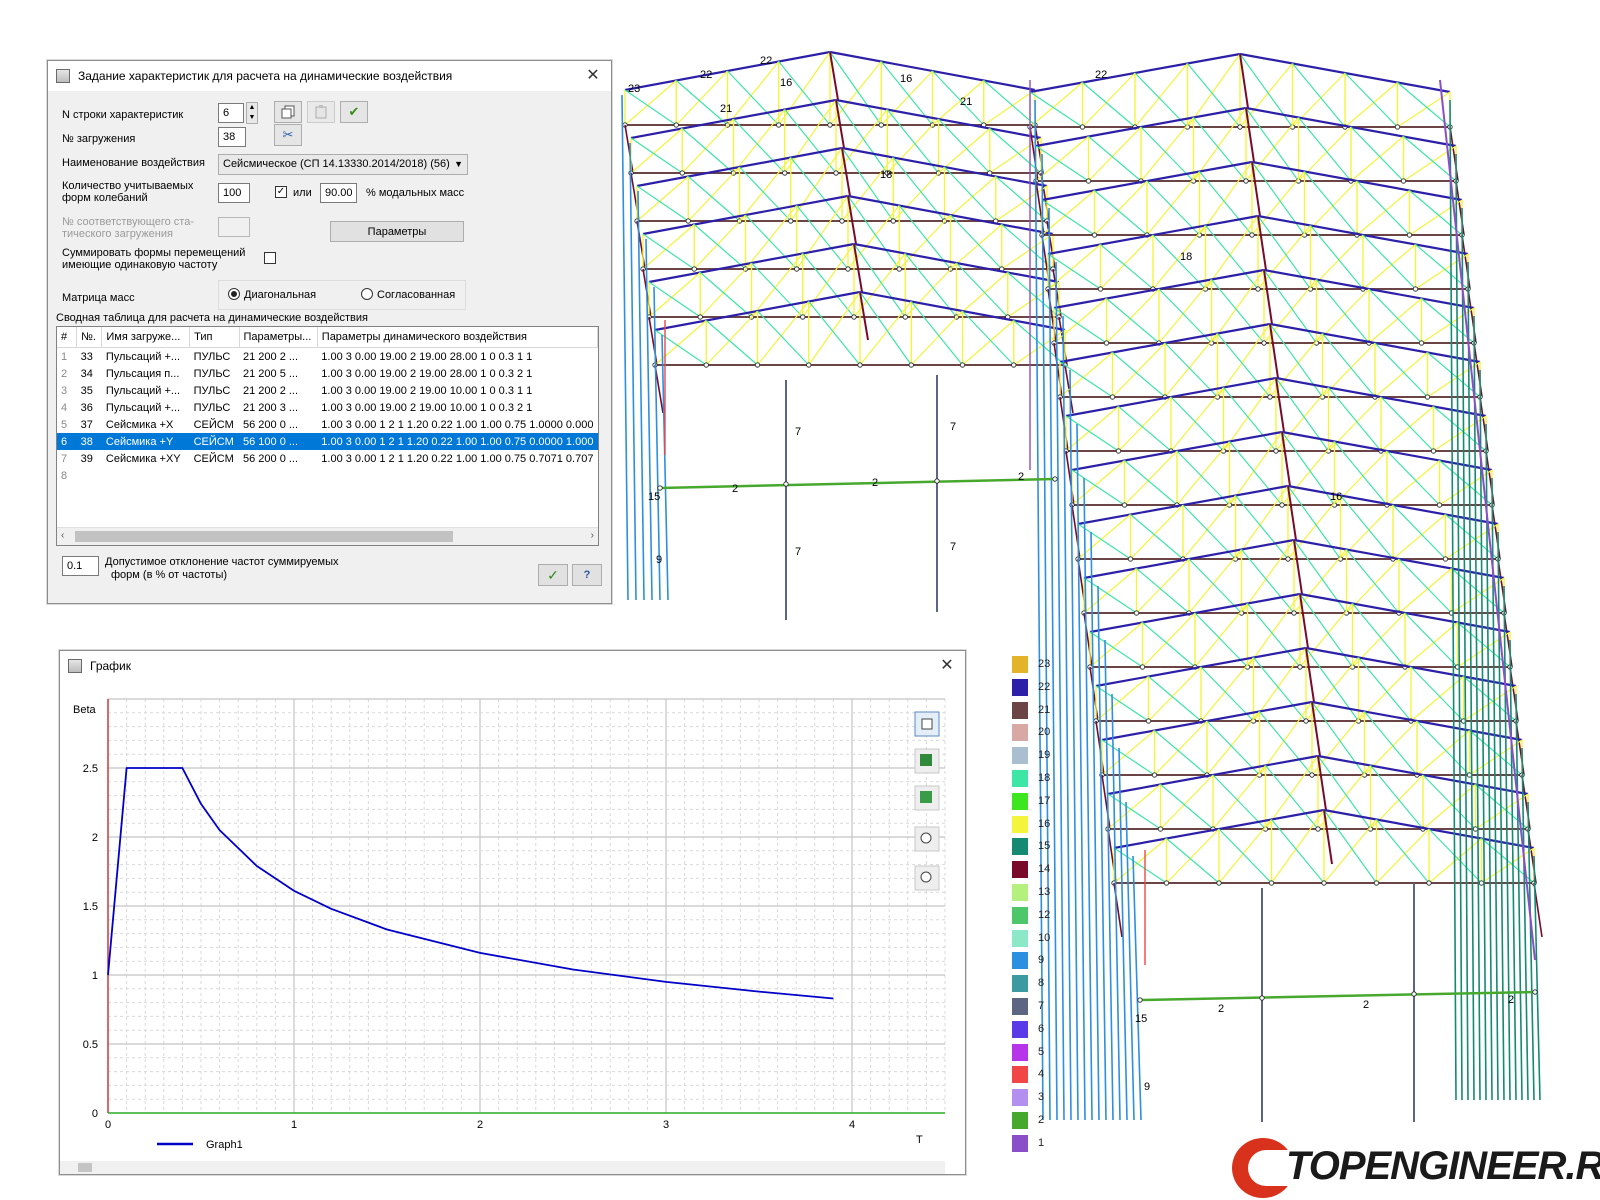 Image resolution: width=1600 pixels, height=1200 pixels. What do you see at coordinates (270, 258) in the screenshot?
I see `sum-modes-checkbox` at bounding box center [270, 258].